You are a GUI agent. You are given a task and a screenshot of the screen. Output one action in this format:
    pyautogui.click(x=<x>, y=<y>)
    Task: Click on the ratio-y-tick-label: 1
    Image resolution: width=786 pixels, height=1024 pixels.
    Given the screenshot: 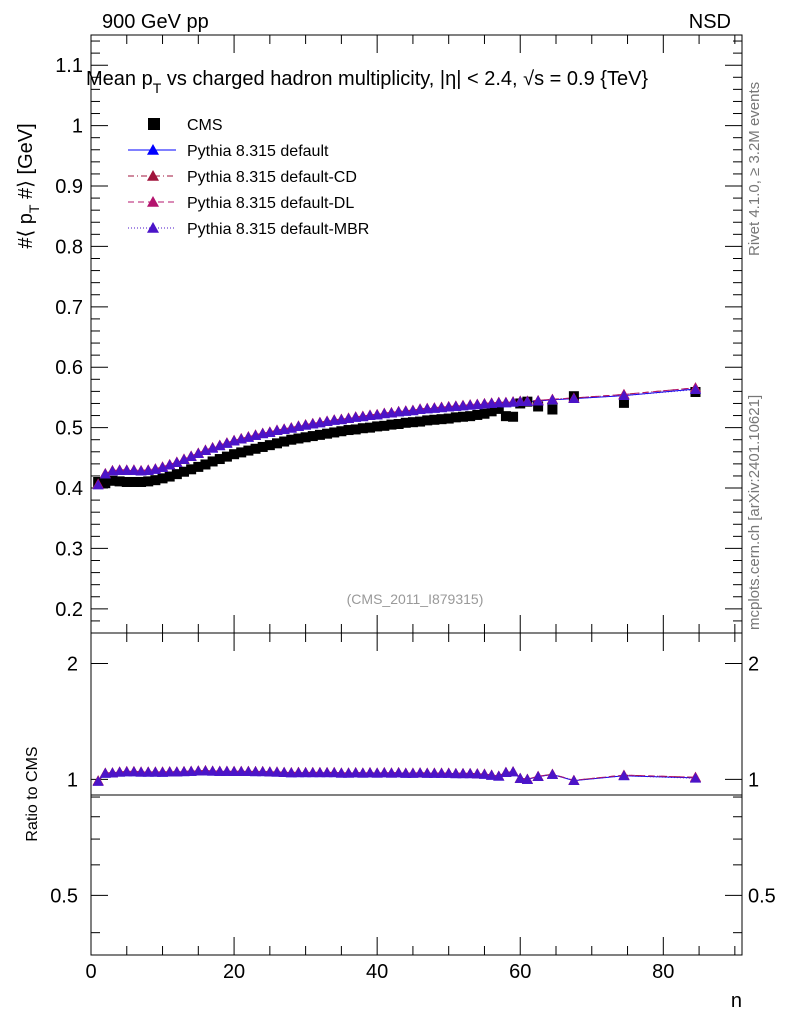 What is the action you would take?
    pyautogui.click(x=72, y=780)
    